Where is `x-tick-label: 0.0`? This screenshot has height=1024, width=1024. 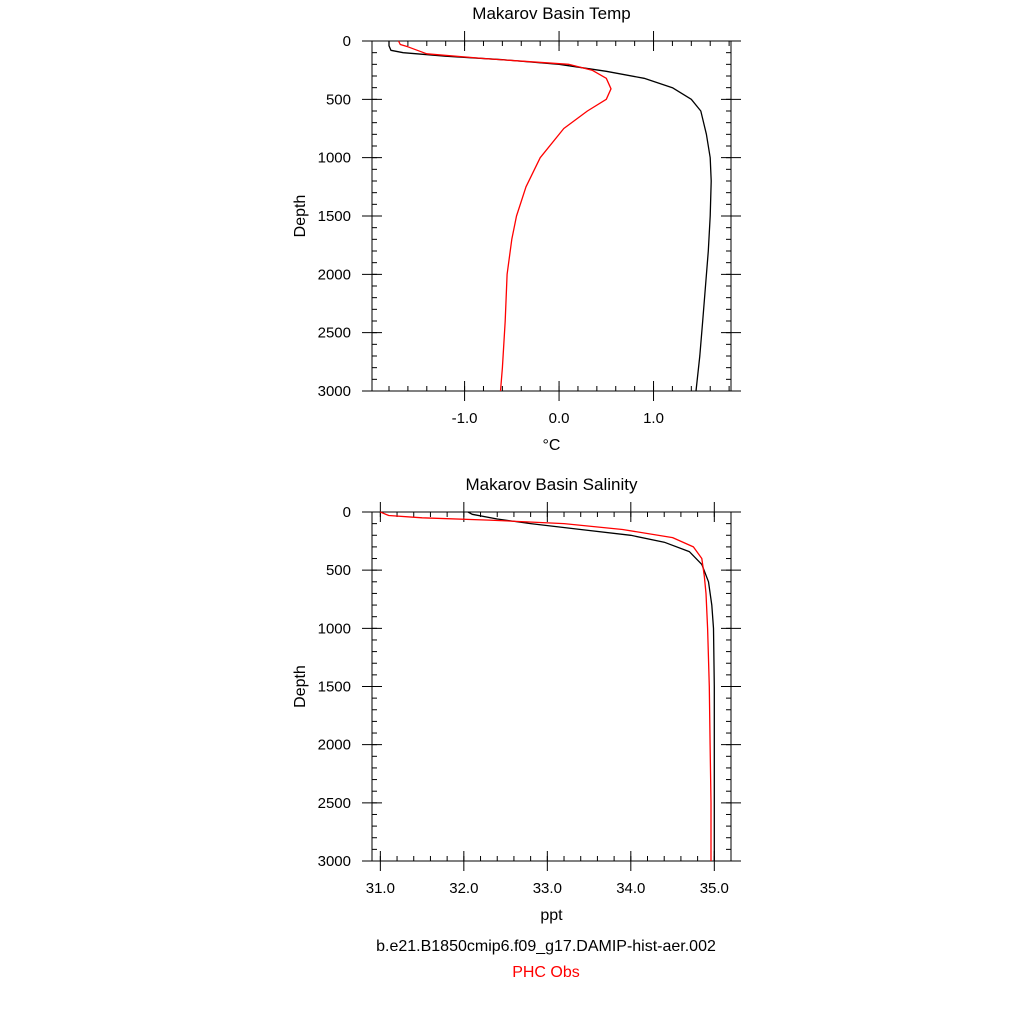 x-tick-label: 0.0 is located at coordinates (559, 418).